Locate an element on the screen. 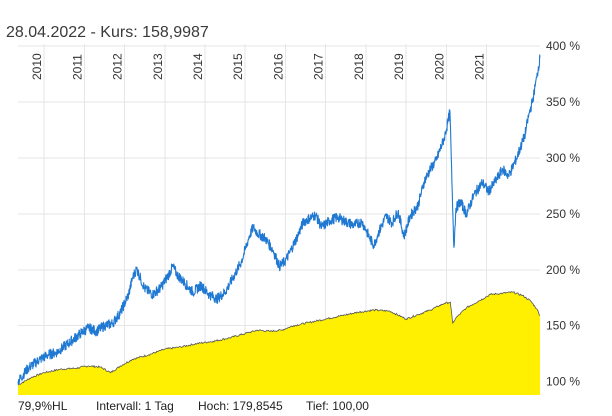 The height and width of the screenshot is (416, 612). footer-low: Tief: 100,00 is located at coordinates (337, 406).